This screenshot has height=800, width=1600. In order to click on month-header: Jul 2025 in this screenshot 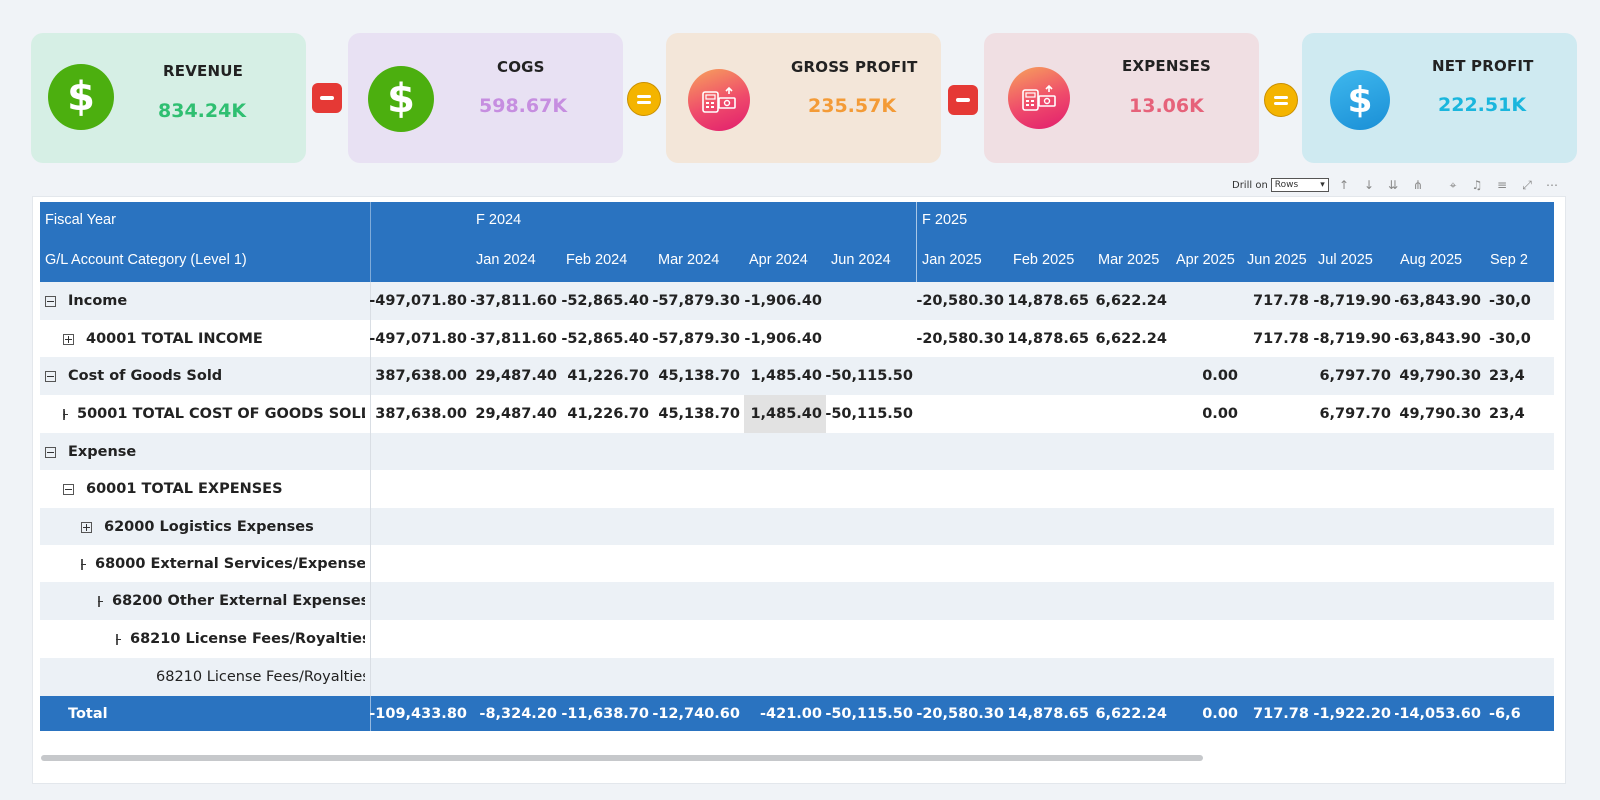, I will do `click(1345, 259)`.